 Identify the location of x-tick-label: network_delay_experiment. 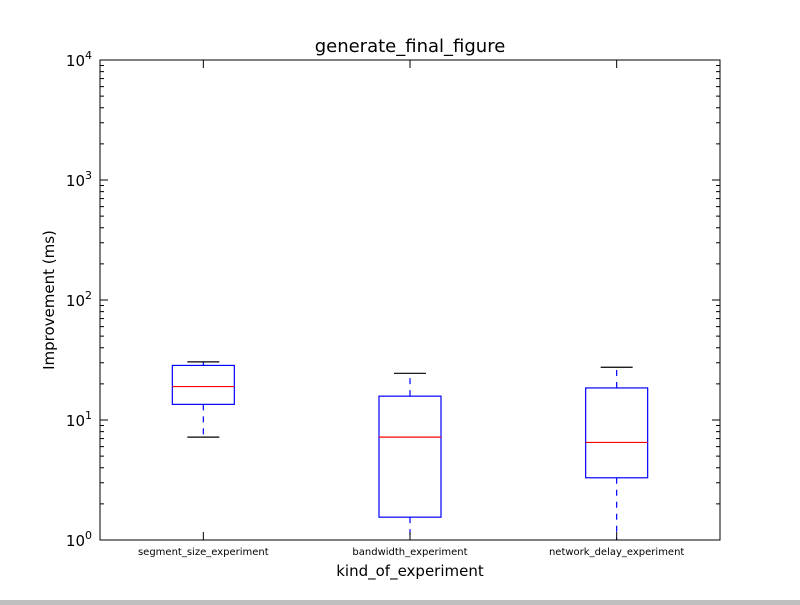
(616, 552).